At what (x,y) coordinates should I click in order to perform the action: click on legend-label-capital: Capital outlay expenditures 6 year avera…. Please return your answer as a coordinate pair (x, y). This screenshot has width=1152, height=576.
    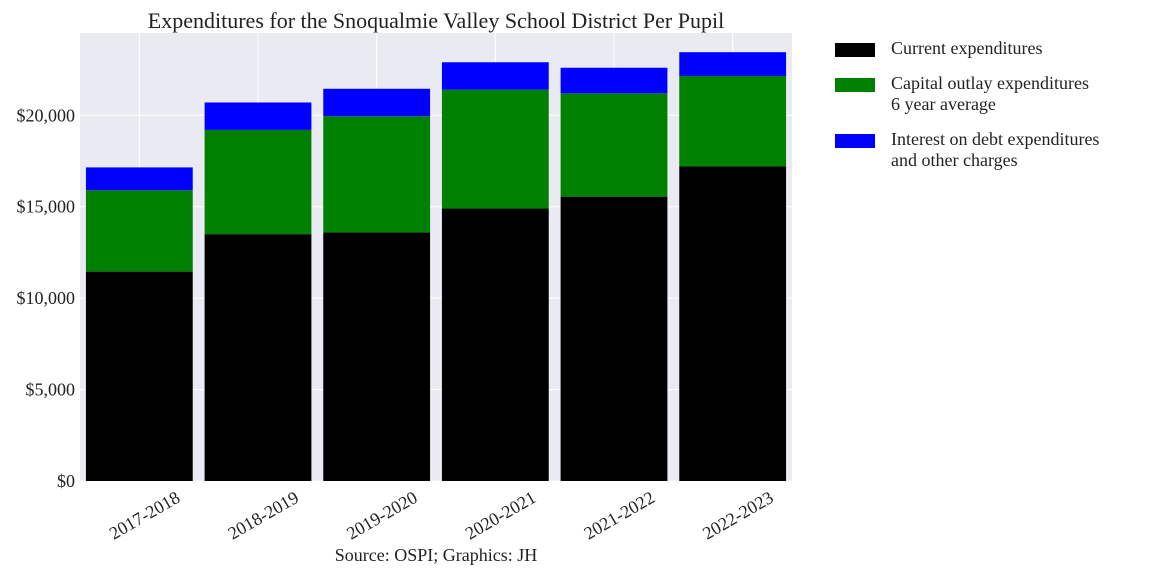
    Looking at the image, I should click on (990, 93).